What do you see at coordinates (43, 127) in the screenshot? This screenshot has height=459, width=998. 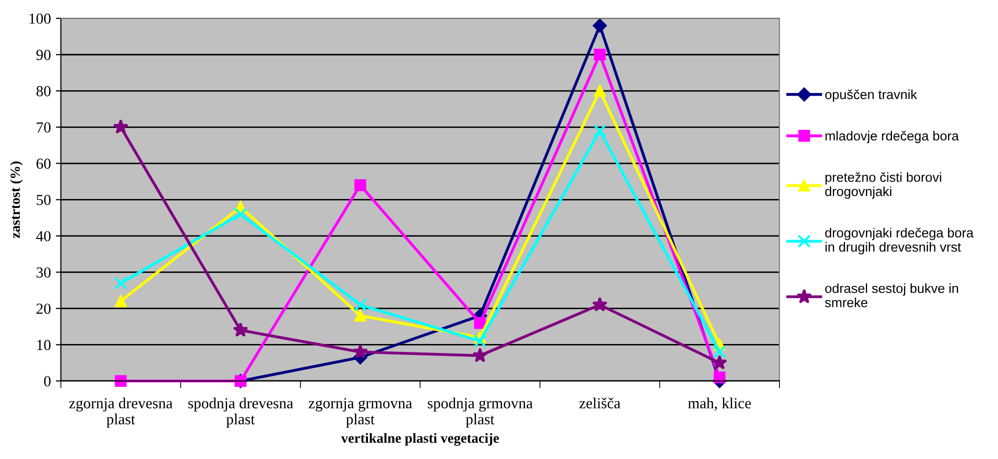 I see `y-tick-label: 70` at bounding box center [43, 127].